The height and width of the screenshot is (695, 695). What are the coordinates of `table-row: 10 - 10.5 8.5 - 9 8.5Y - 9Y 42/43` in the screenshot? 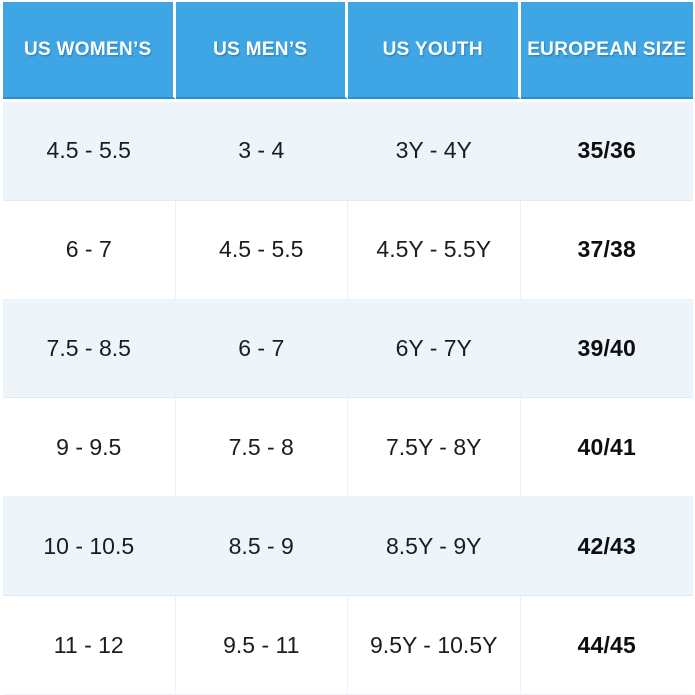 It's located at (348, 547).